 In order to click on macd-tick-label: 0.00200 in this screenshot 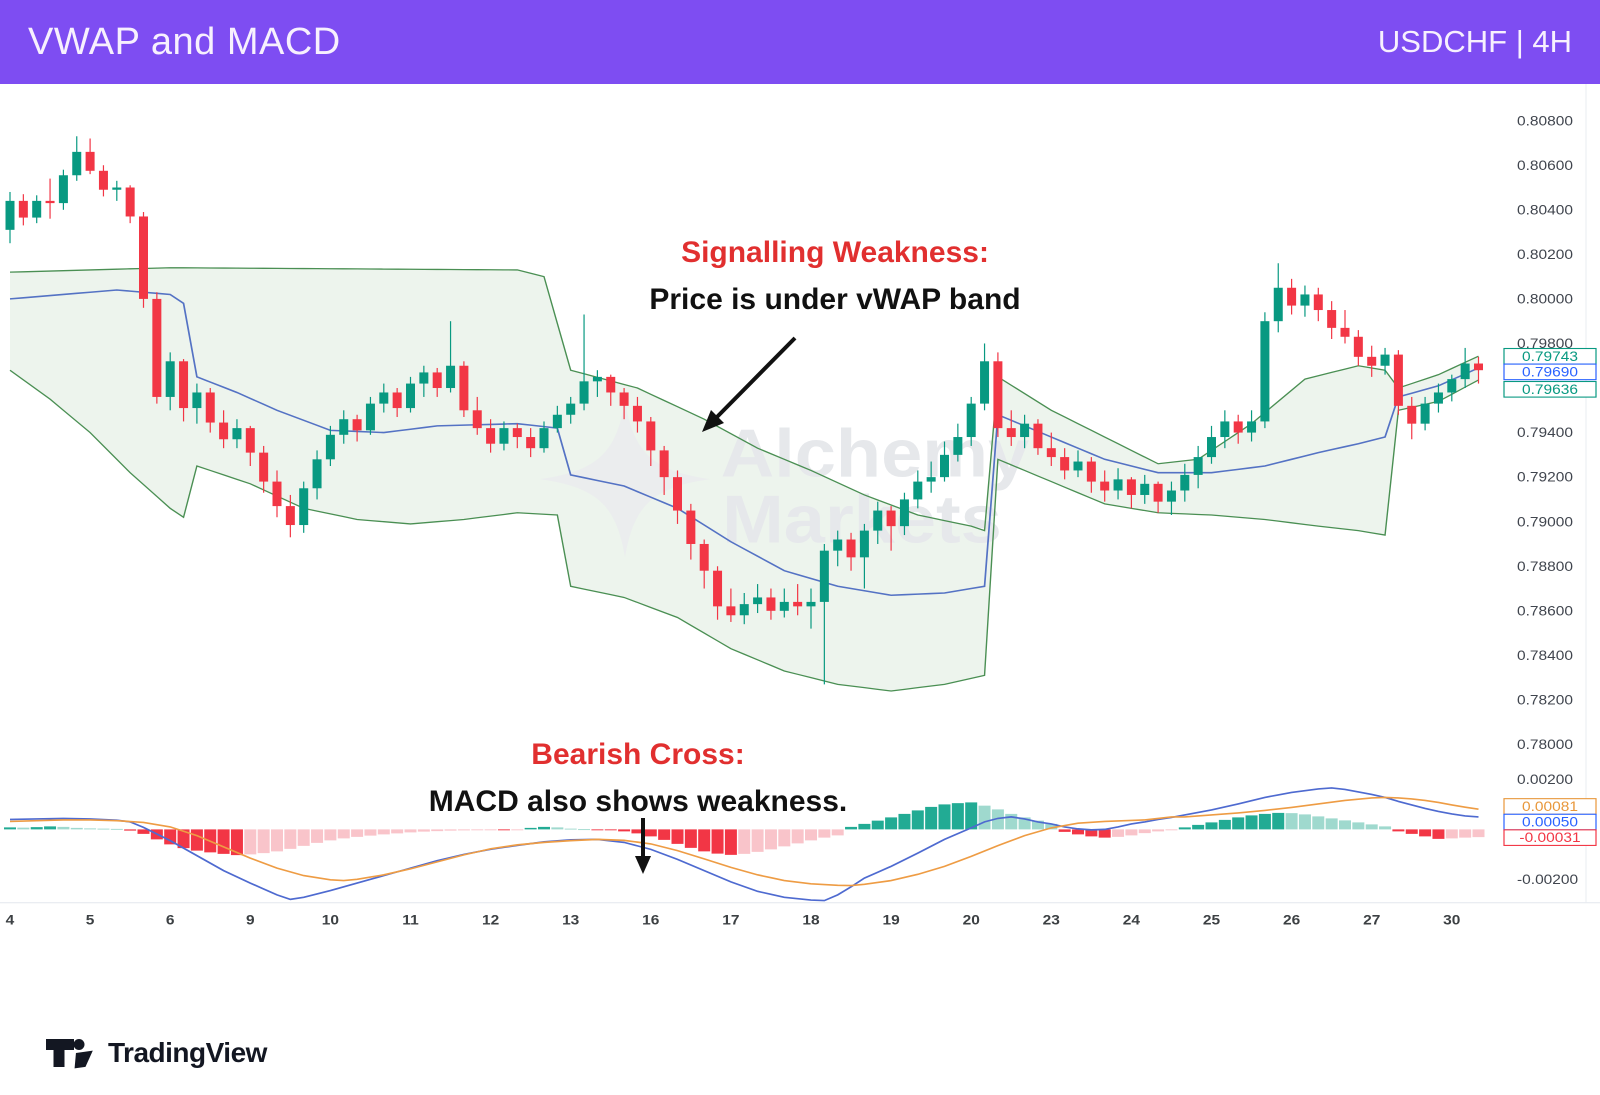, I will do `click(1545, 780)`.